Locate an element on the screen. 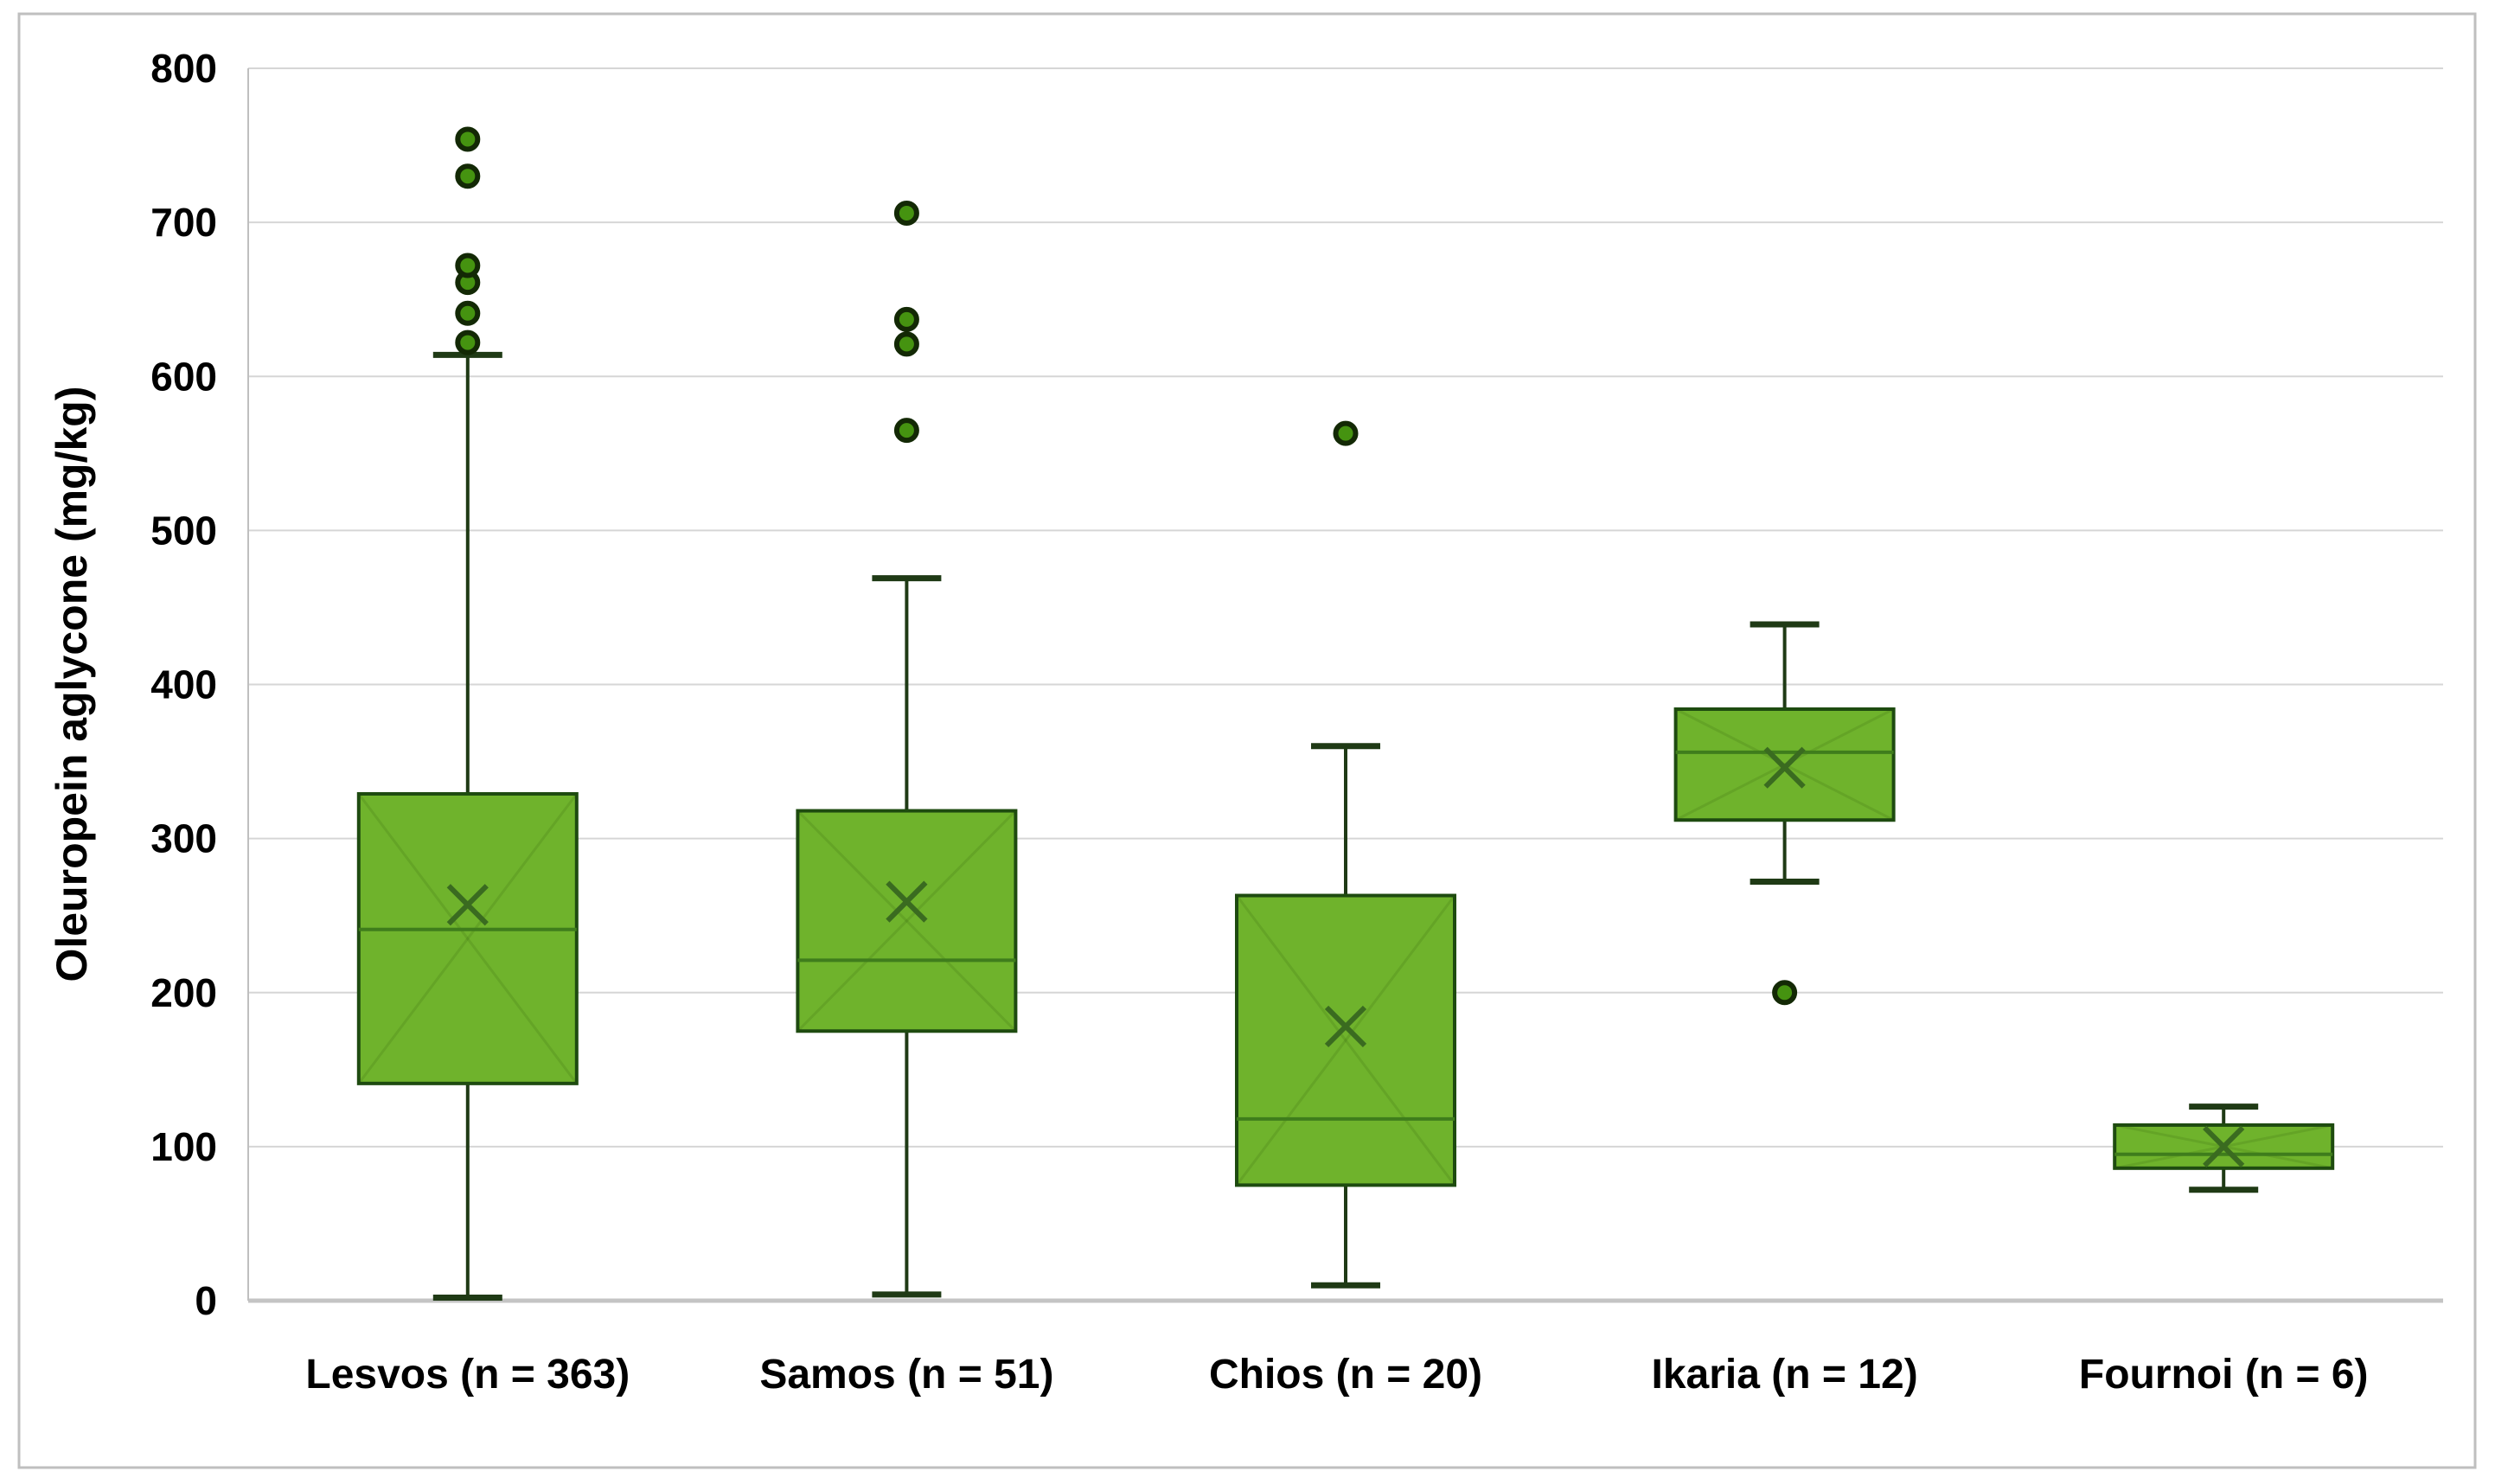 The width and height of the screenshot is (2495, 1484). y-tick-label-0: 0 is located at coordinates (206, 1301).